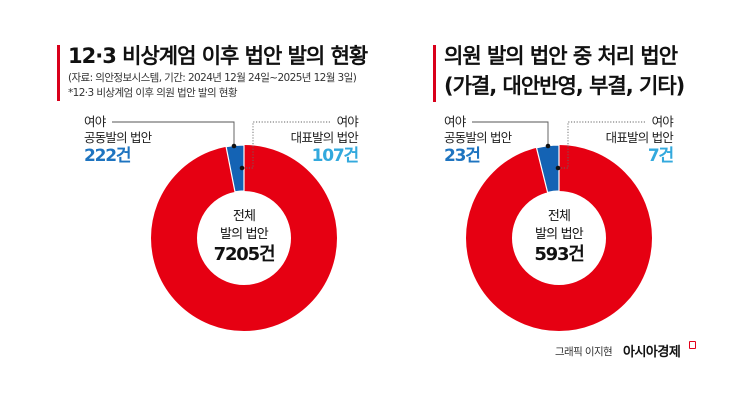 The width and height of the screenshot is (745, 403). I want to click on right-chart-title-line2: (가결, 대안반영, 부결, 기타), so click(564, 86).